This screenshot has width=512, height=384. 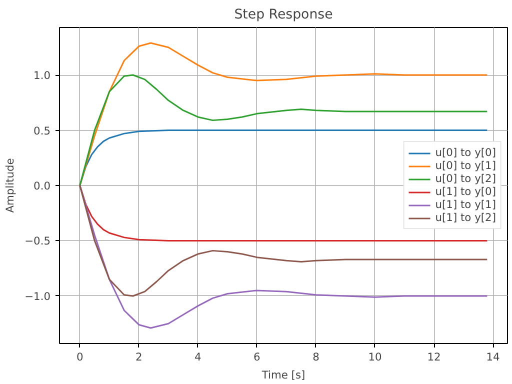 What do you see at coordinates (10, 185) in the screenshot?
I see `y-axis-title: Amplitude` at bounding box center [10, 185].